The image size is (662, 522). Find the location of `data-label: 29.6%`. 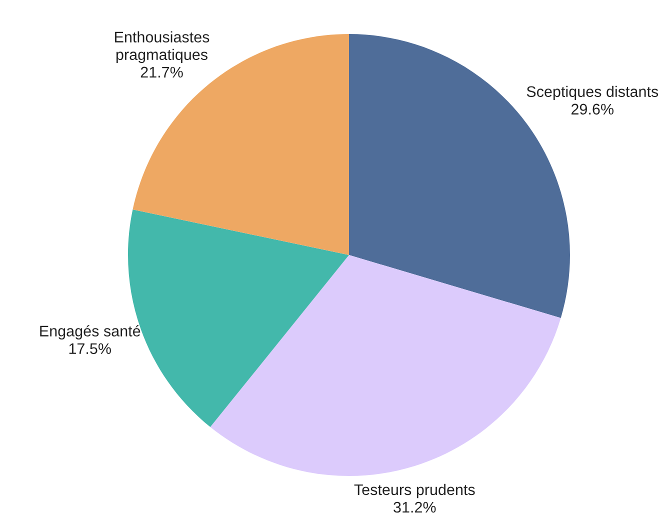

data-label: 29.6% is located at coordinates (592, 109).